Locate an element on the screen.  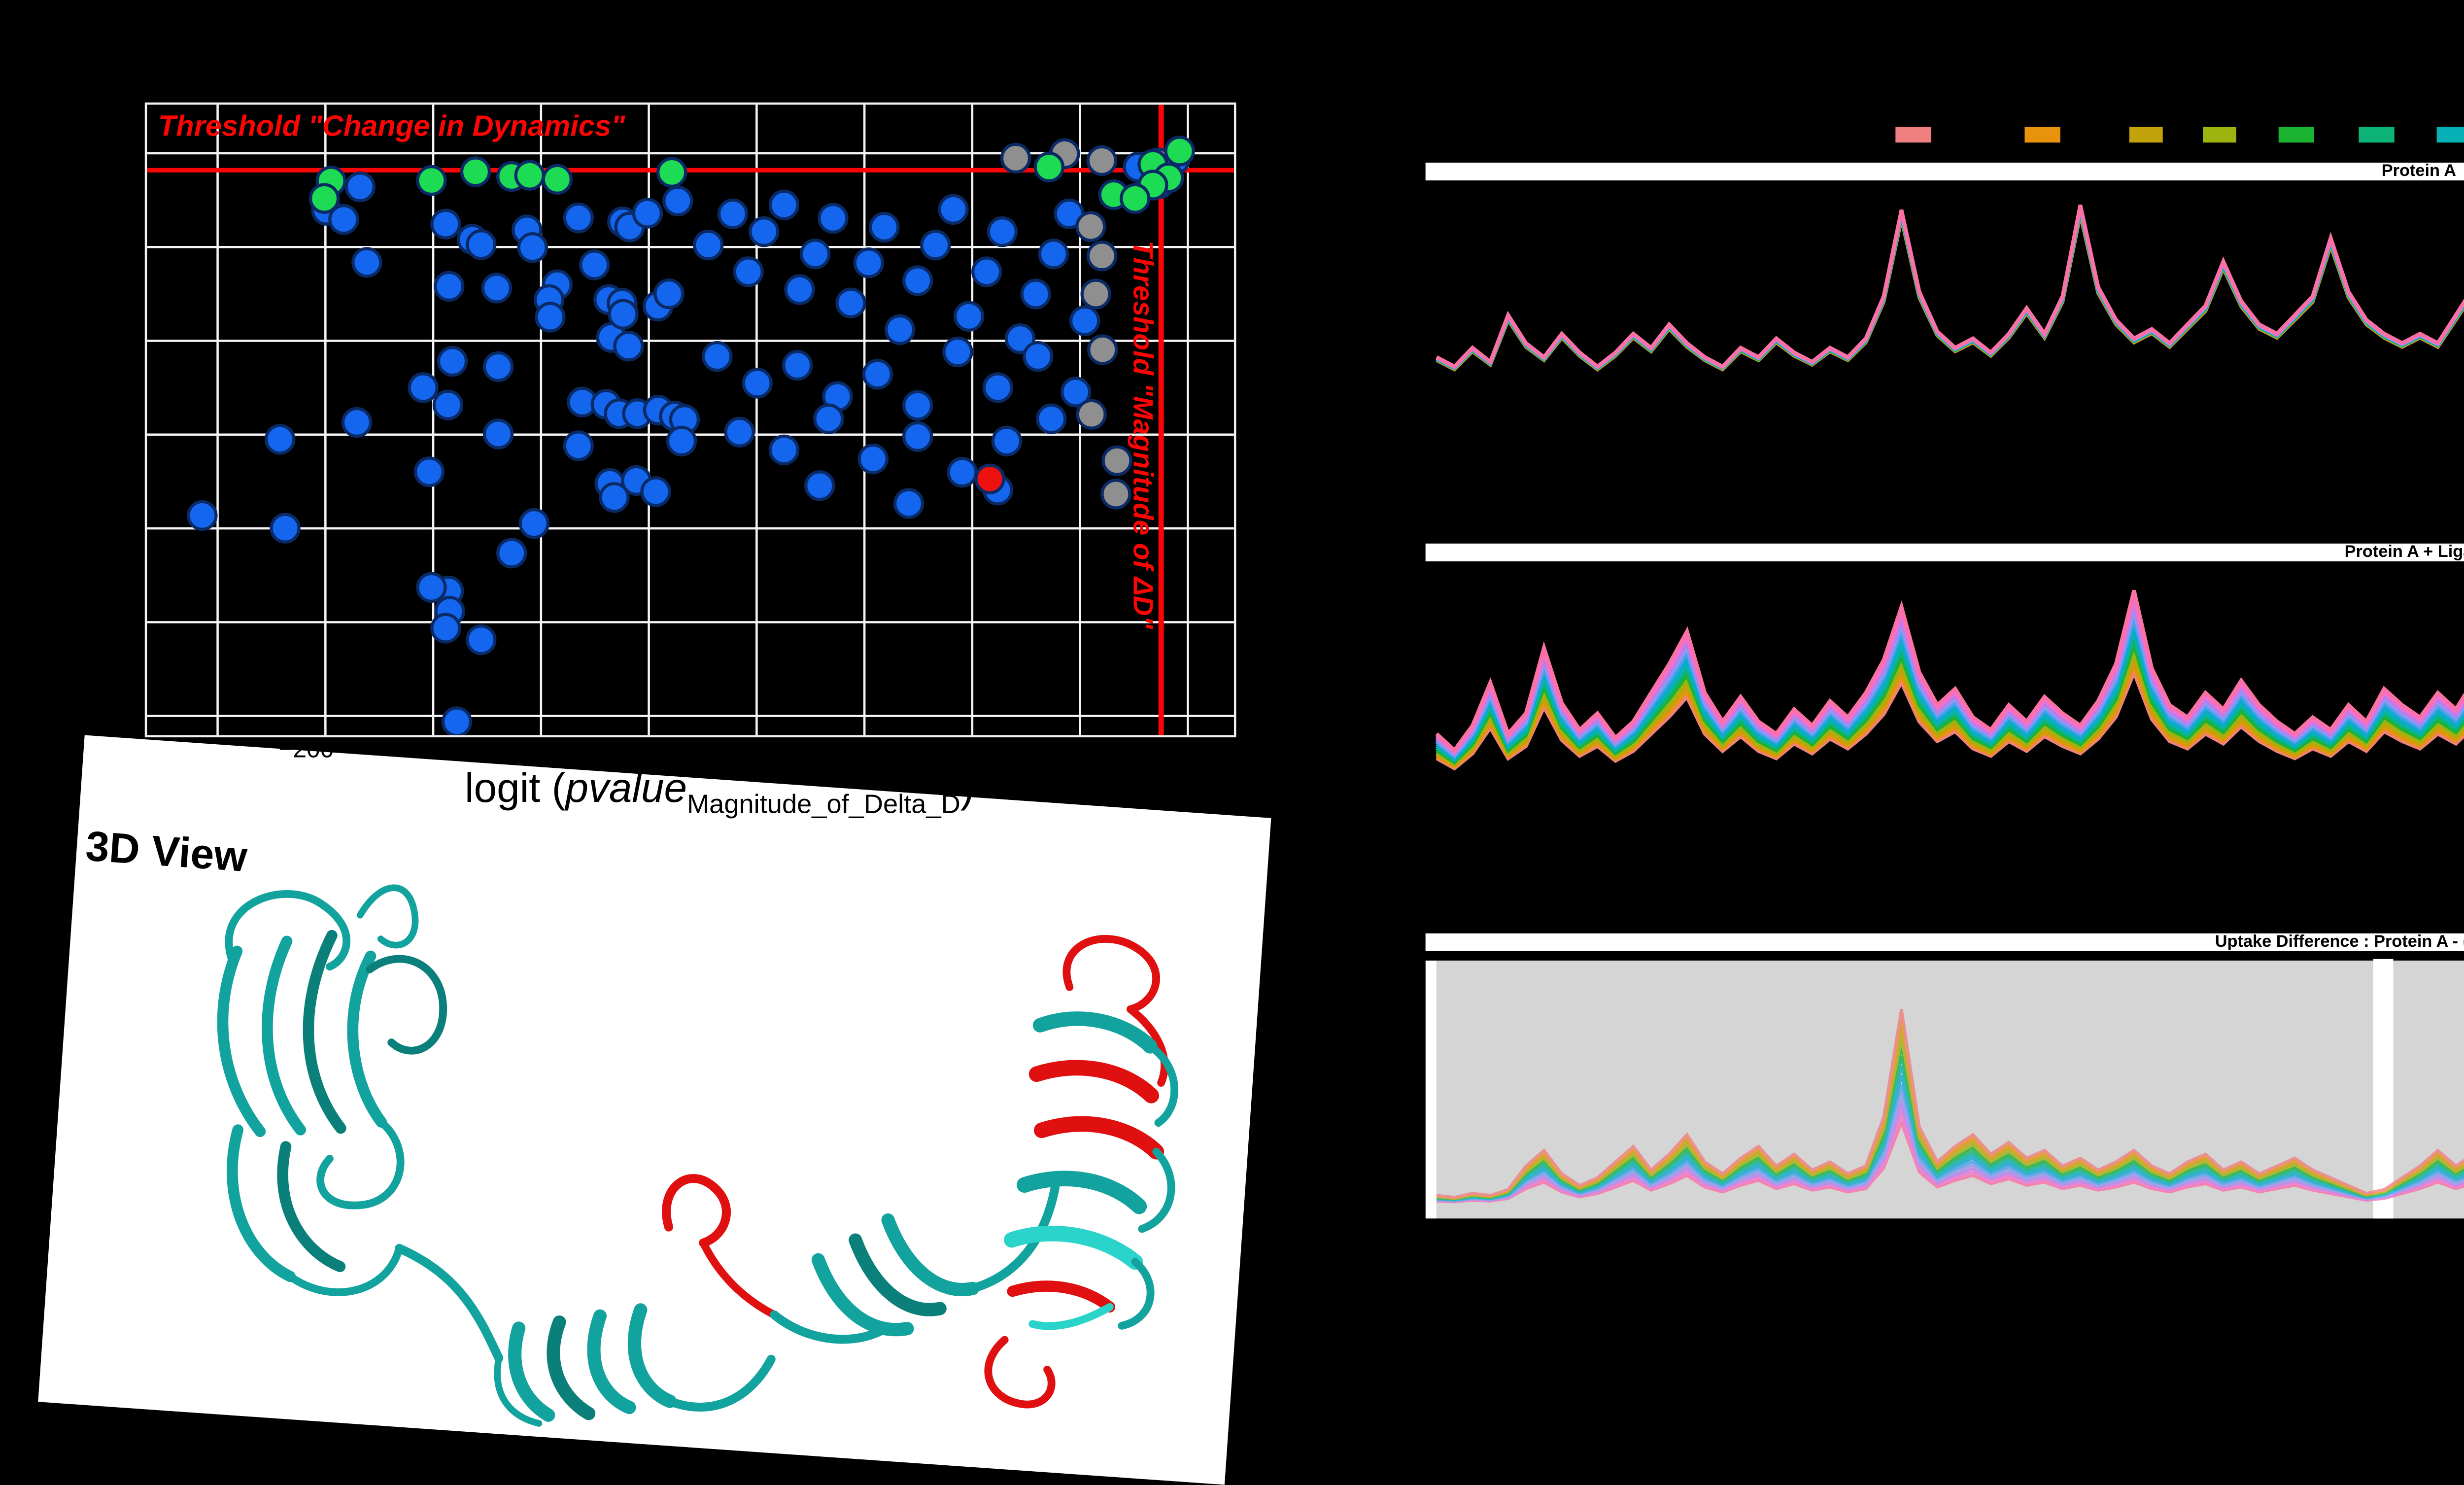
selection-gap is located at coordinates (2383, 1089).